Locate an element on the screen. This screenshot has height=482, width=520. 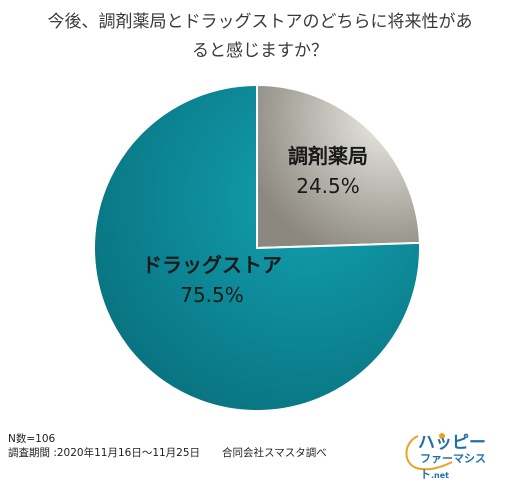
slice-label: 調剤薬局 is located at coordinates (328, 156).